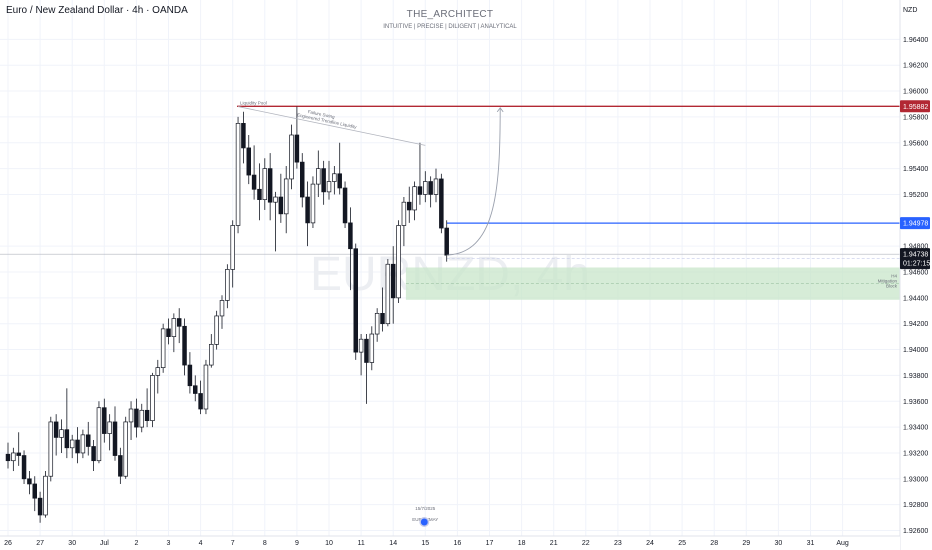  I want to click on time-tick-label: 31, so click(811, 543).